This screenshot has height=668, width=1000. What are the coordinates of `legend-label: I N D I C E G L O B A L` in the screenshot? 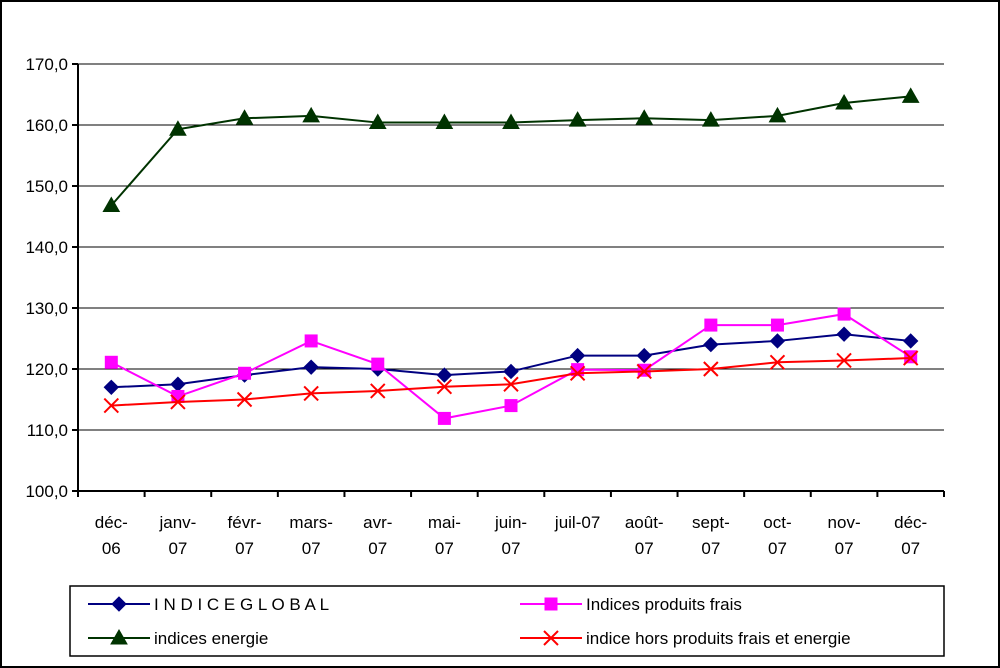 It's located at (241, 604).